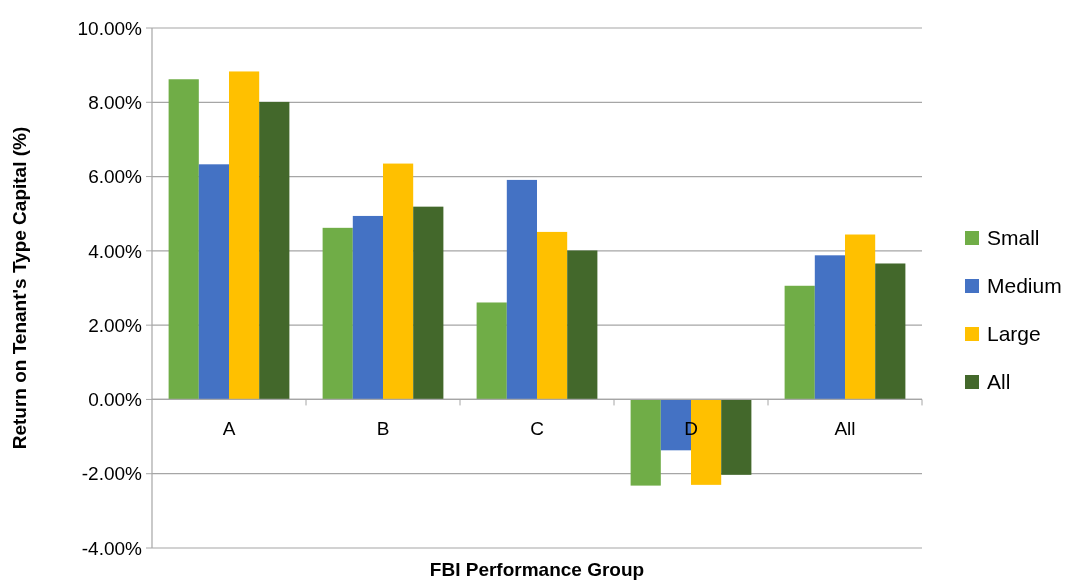  What do you see at coordinates (845, 429) in the screenshot?
I see `x-tick-label: All` at bounding box center [845, 429].